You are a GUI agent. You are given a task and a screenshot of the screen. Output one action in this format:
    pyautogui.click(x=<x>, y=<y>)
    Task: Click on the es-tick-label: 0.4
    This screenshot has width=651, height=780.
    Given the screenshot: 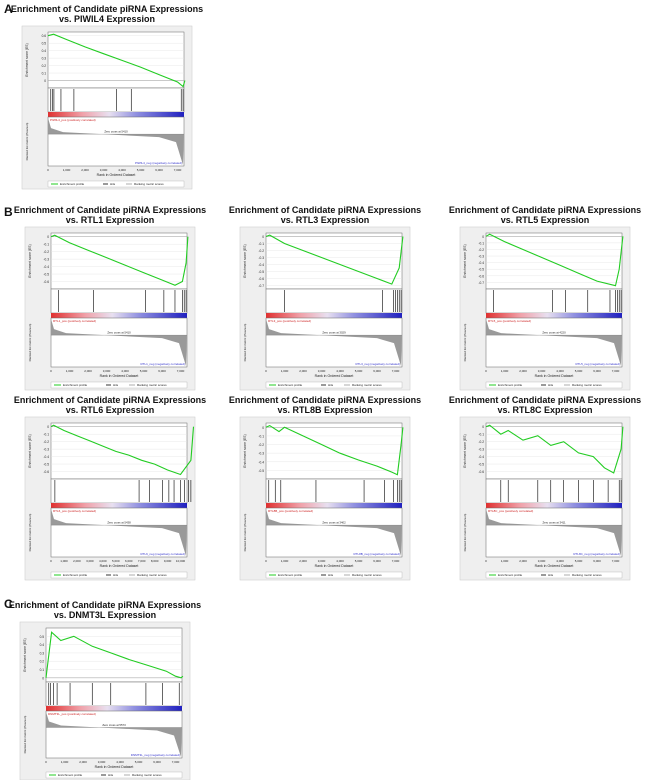 What is the action you would take?
    pyautogui.click(x=44, y=51)
    